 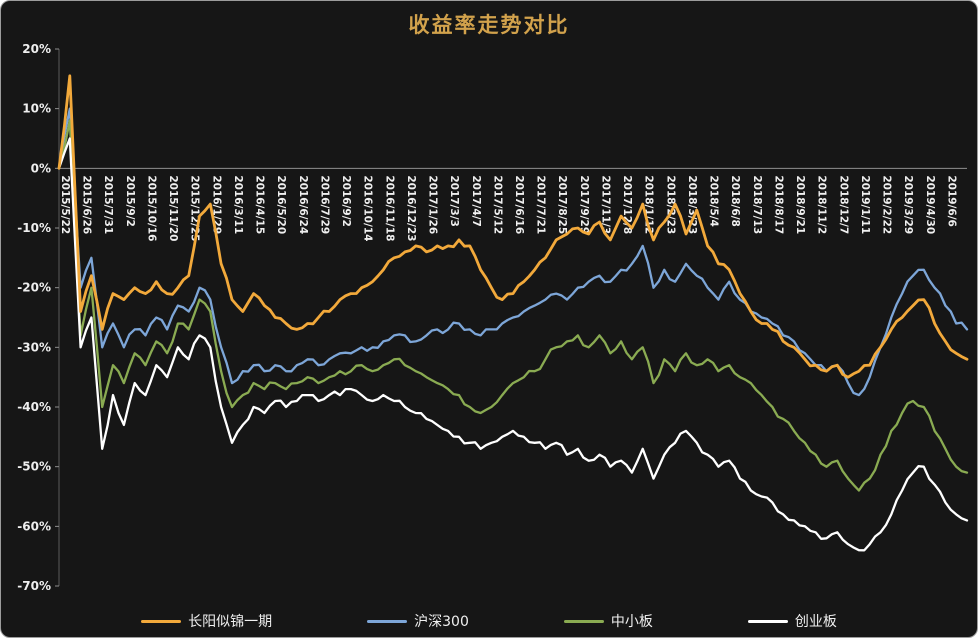 I want to click on y-tick-label: -40%, so click(x=34, y=407).